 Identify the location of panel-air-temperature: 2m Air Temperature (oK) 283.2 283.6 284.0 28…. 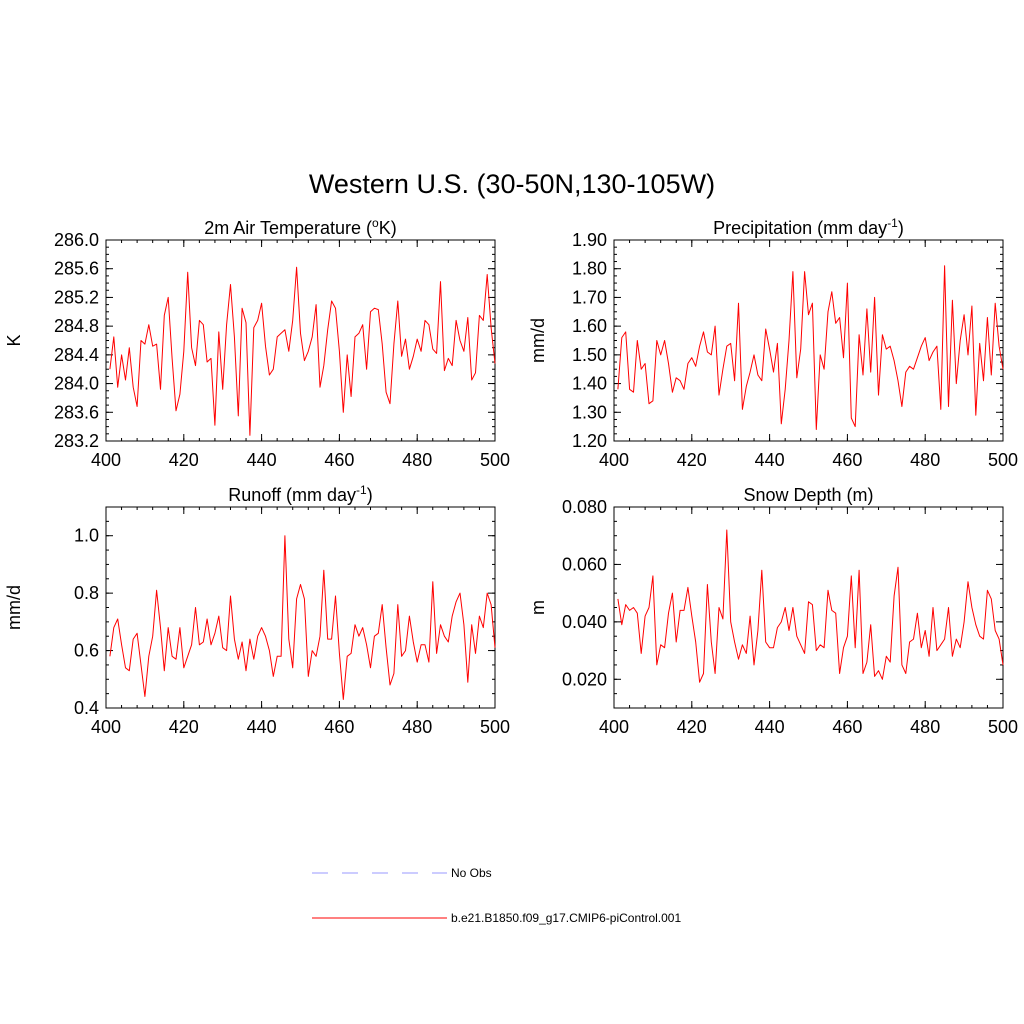
(257, 343).